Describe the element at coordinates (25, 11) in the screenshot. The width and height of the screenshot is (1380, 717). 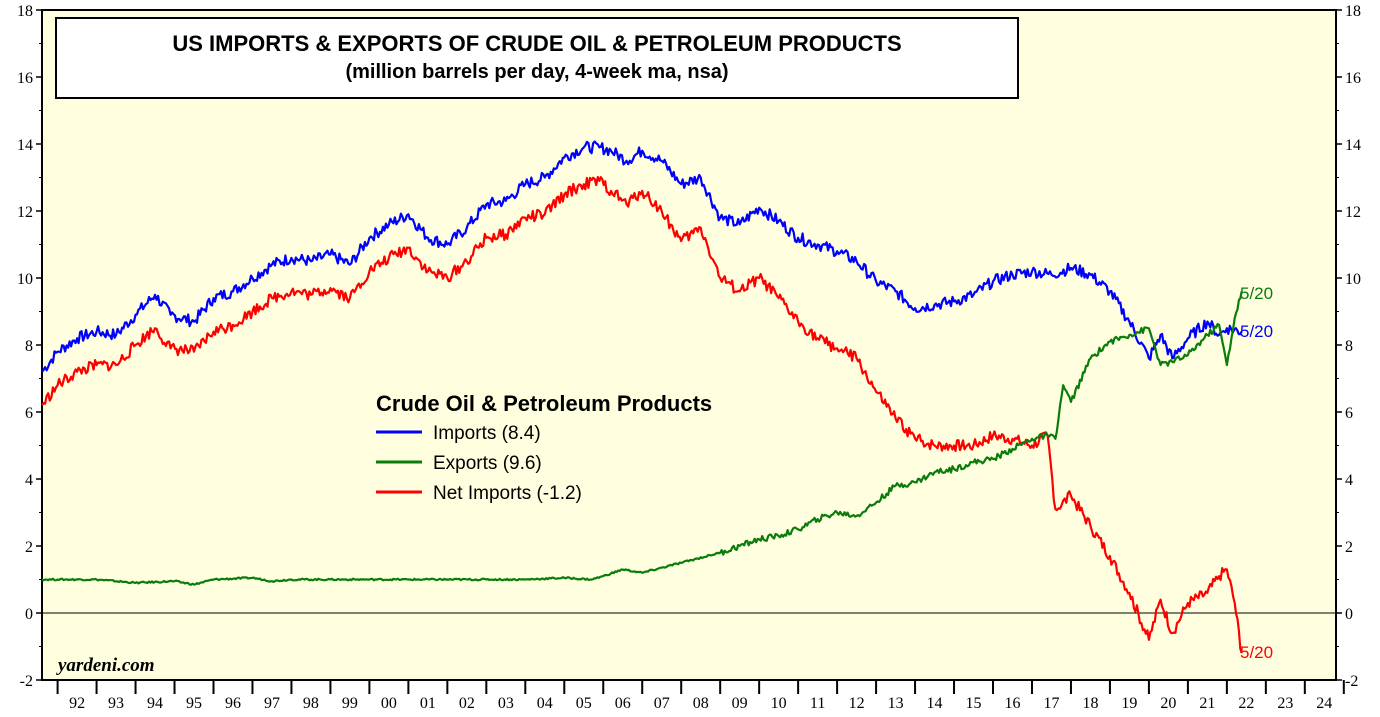
I see `y-tick-label-left: 18` at that location.